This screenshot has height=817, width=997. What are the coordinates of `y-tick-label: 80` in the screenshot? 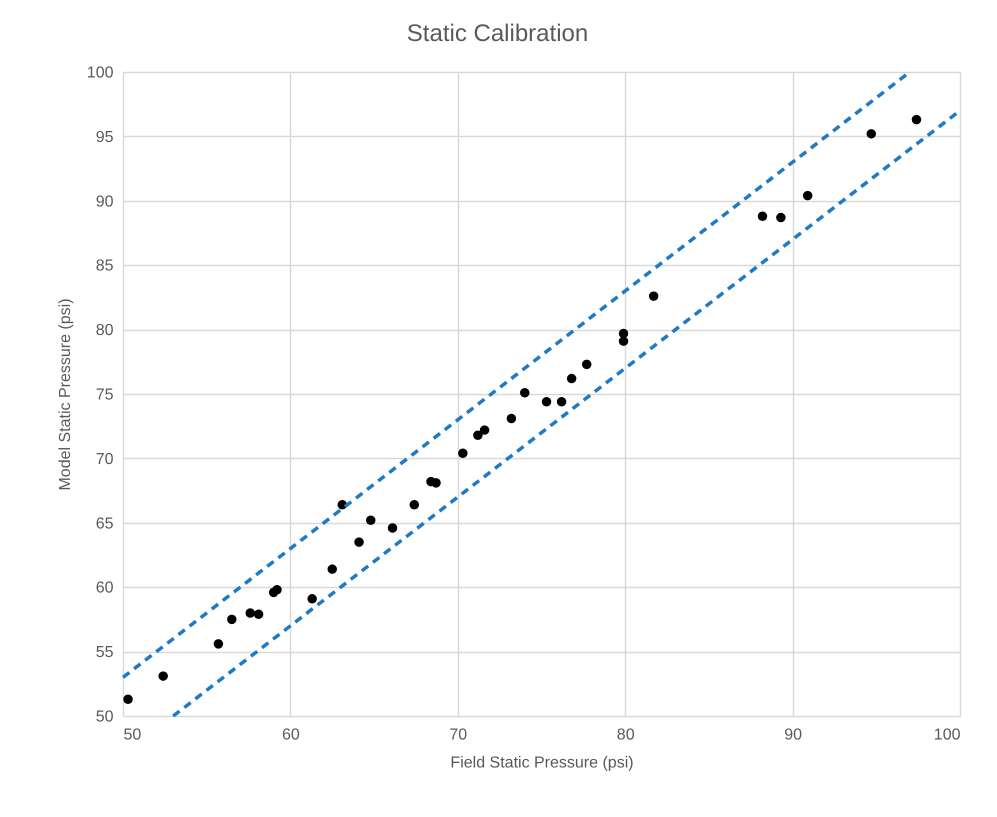 It's located at (105, 331).